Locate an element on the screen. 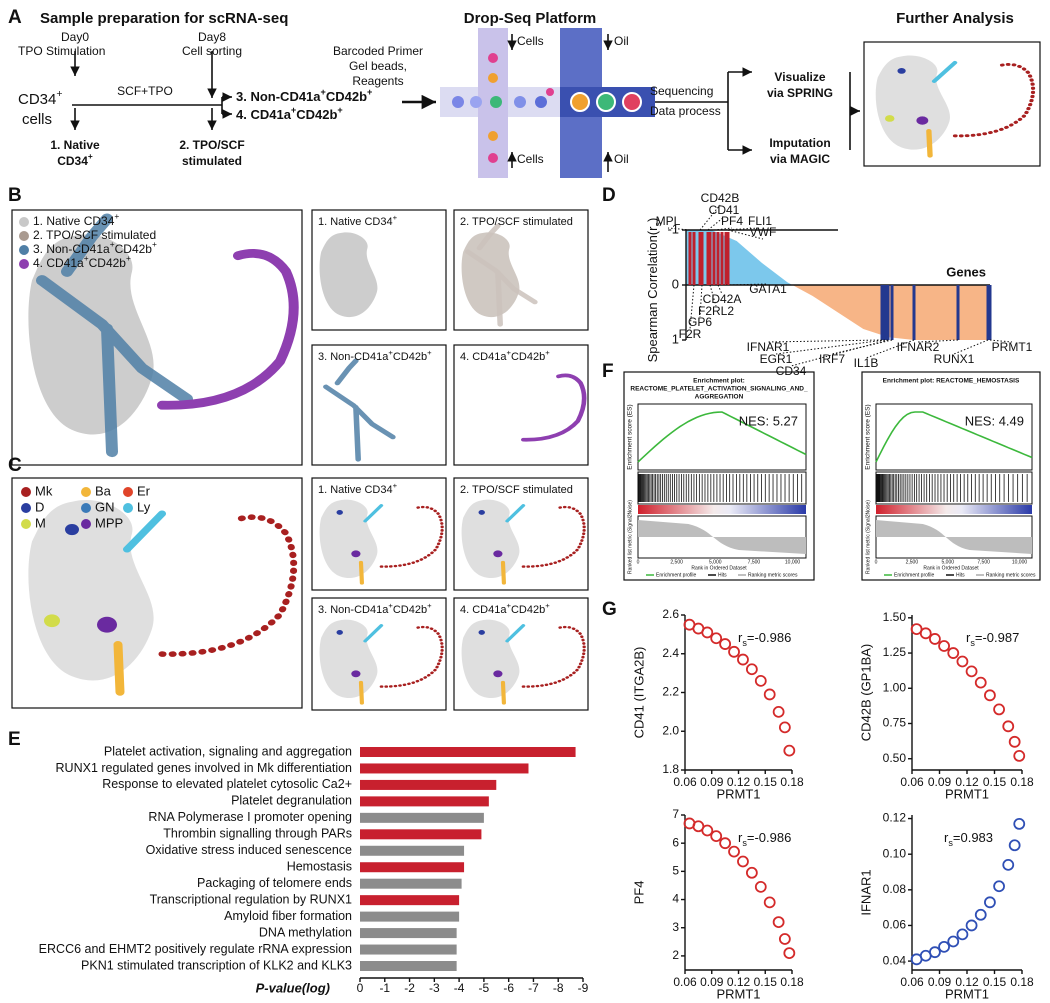  y-tick-label: 0.06 is located at coordinates (895, 925).